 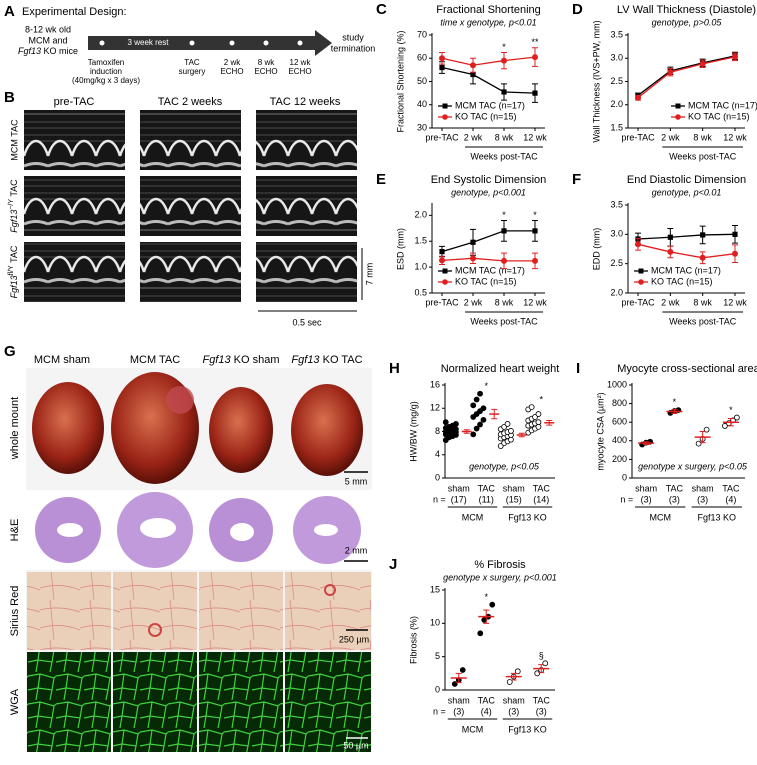 What do you see at coordinates (353, 48) in the screenshot?
I see `end-label: termination` at bounding box center [353, 48].